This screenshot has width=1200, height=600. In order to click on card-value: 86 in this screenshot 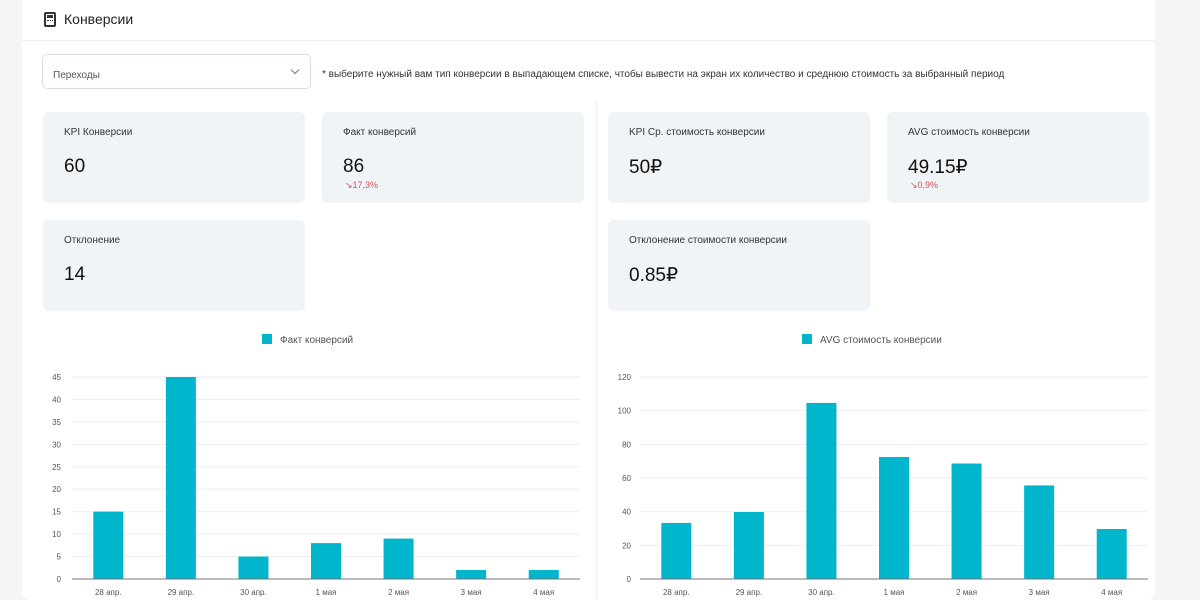, I will do `click(354, 166)`.